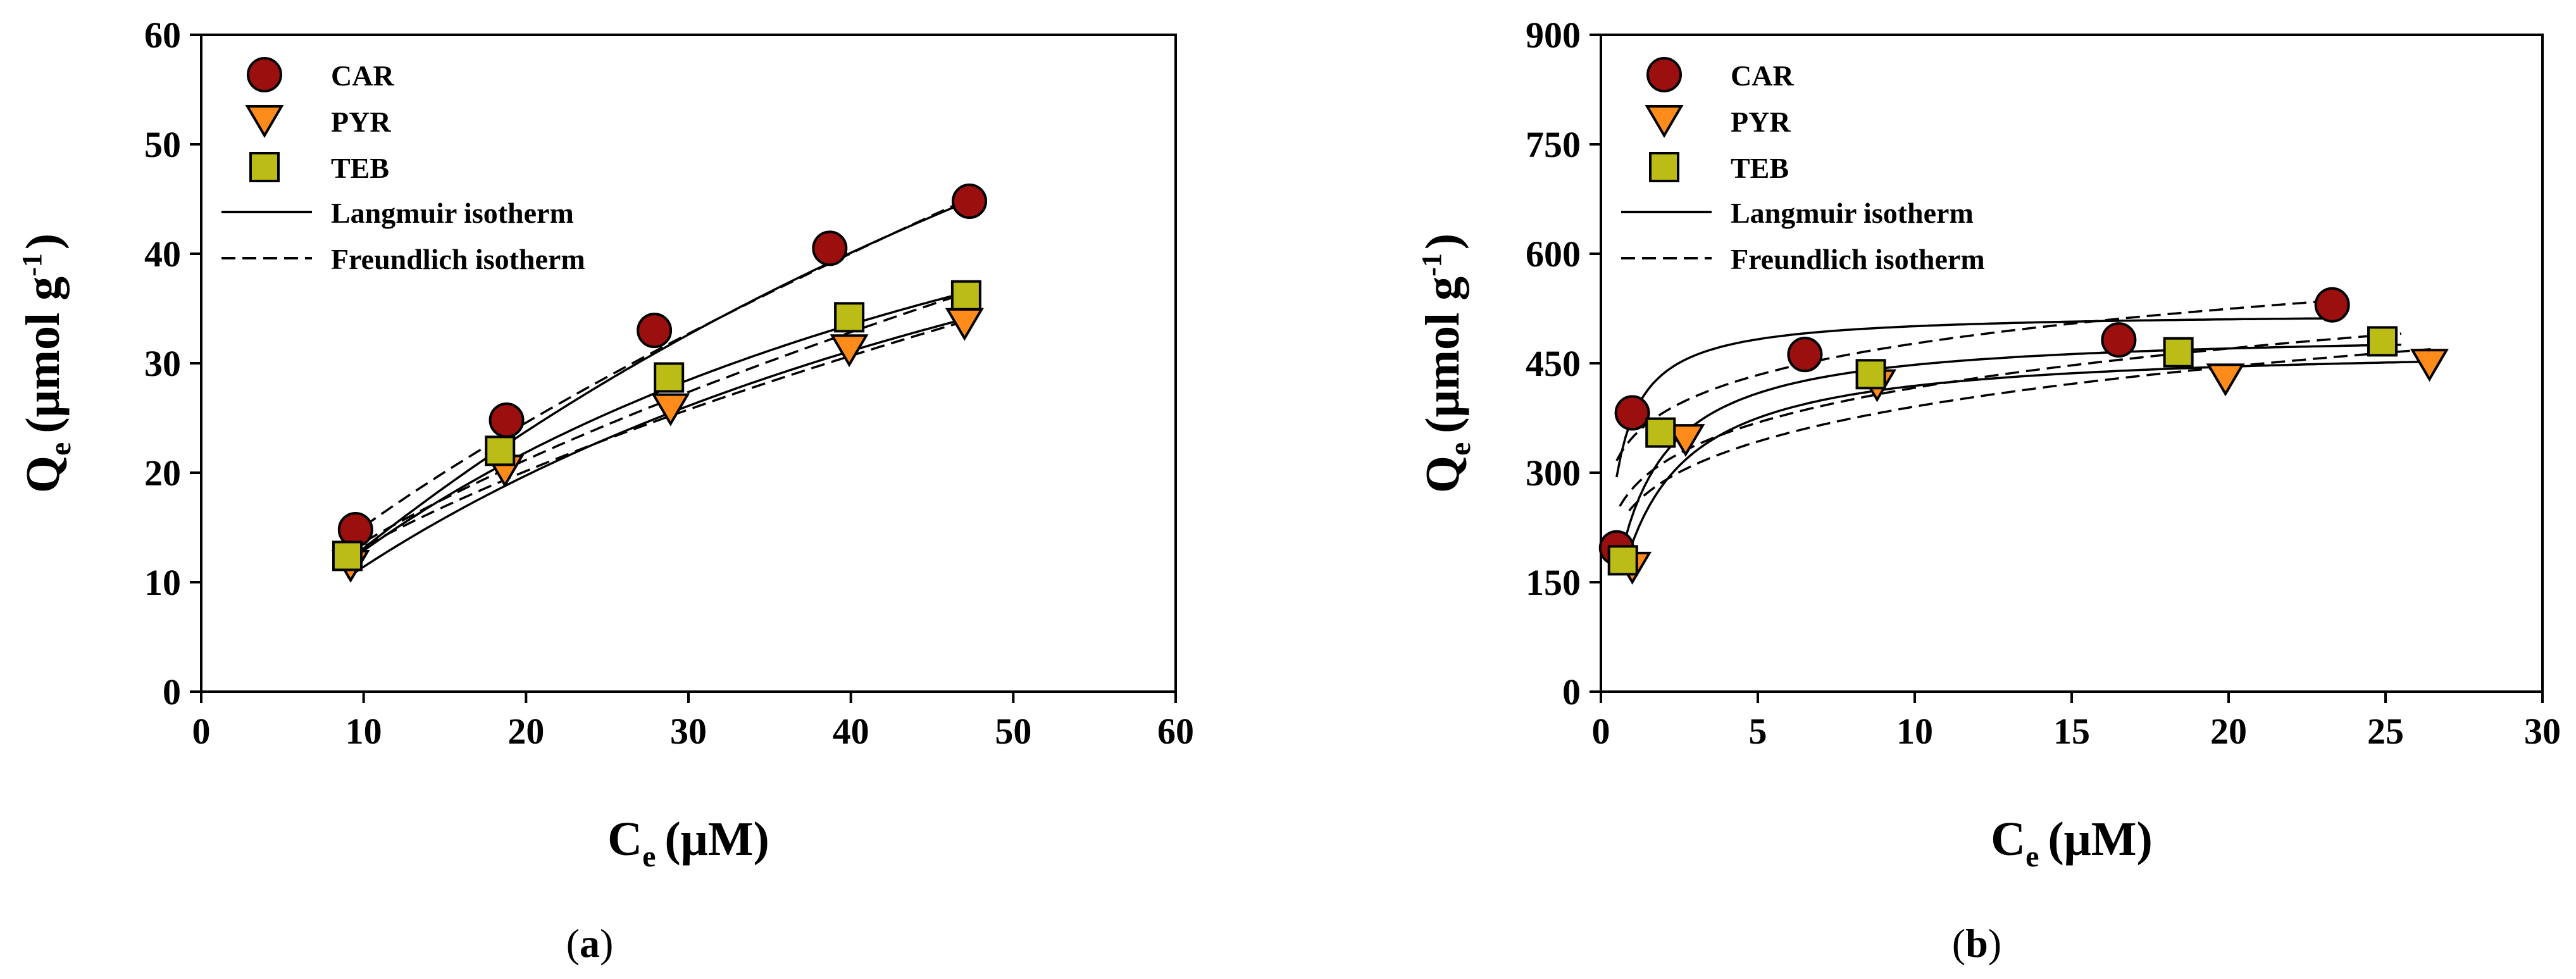 This screenshot has height=979, width=2576. What do you see at coordinates (163, 473) in the screenshot?
I see `y-tick-label: 20` at bounding box center [163, 473].